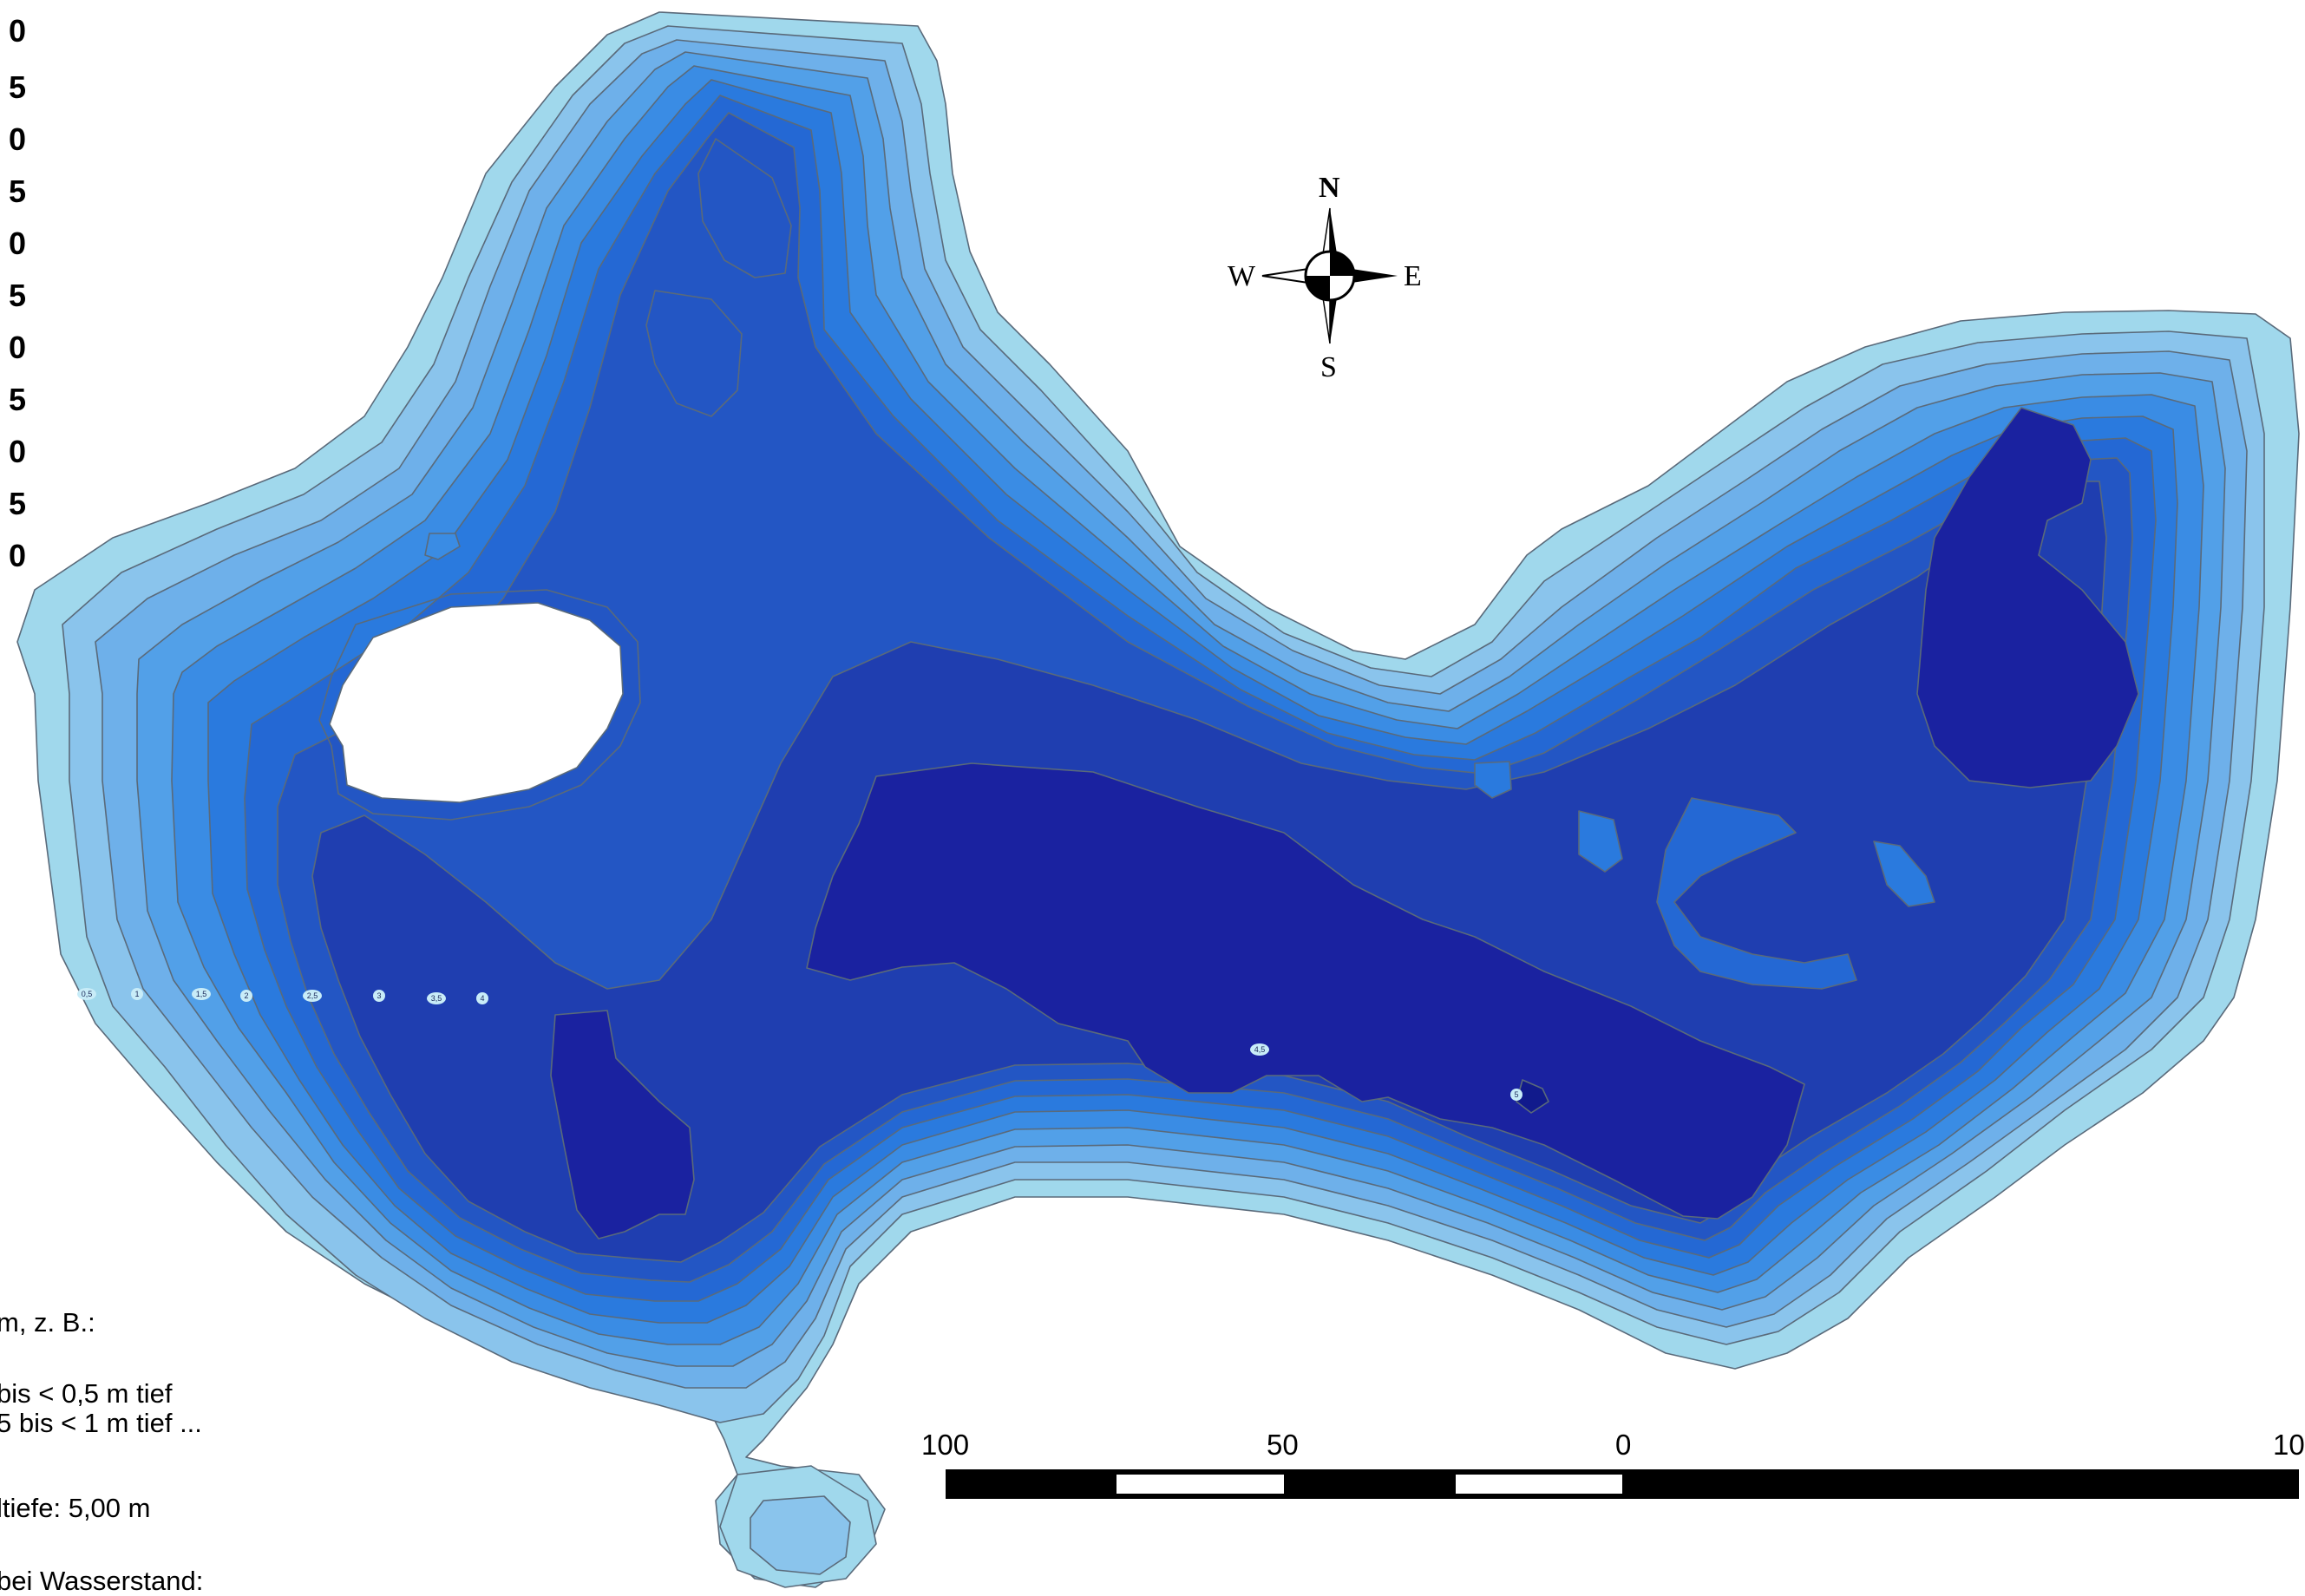 The image size is (2305, 1596). I want to click on compass-south: S, so click(1328, 367).